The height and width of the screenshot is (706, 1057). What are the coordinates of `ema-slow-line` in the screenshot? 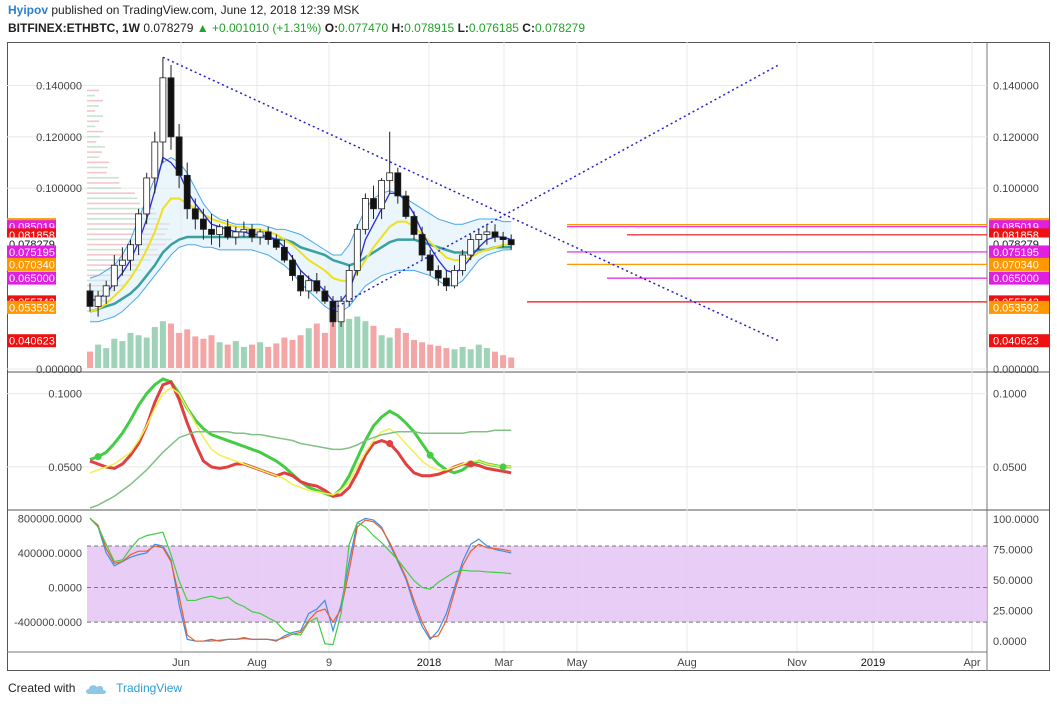 It's located at (300, 274).